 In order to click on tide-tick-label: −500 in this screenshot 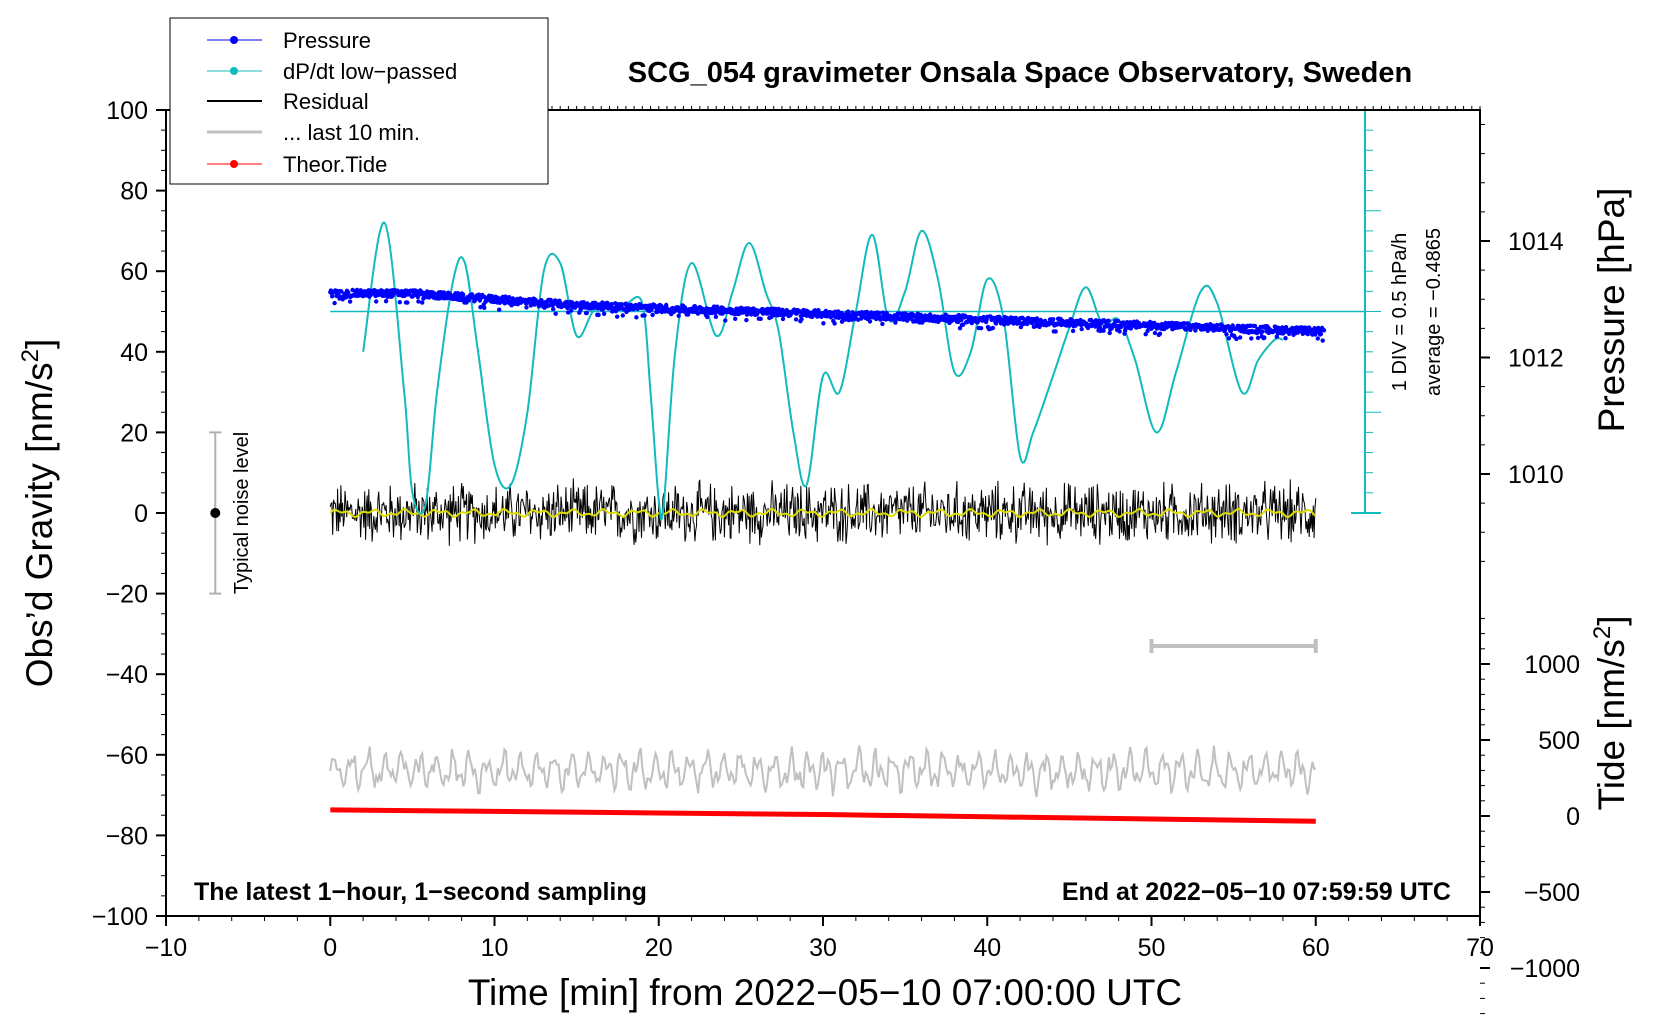, I will do `click(1552, 893)`.